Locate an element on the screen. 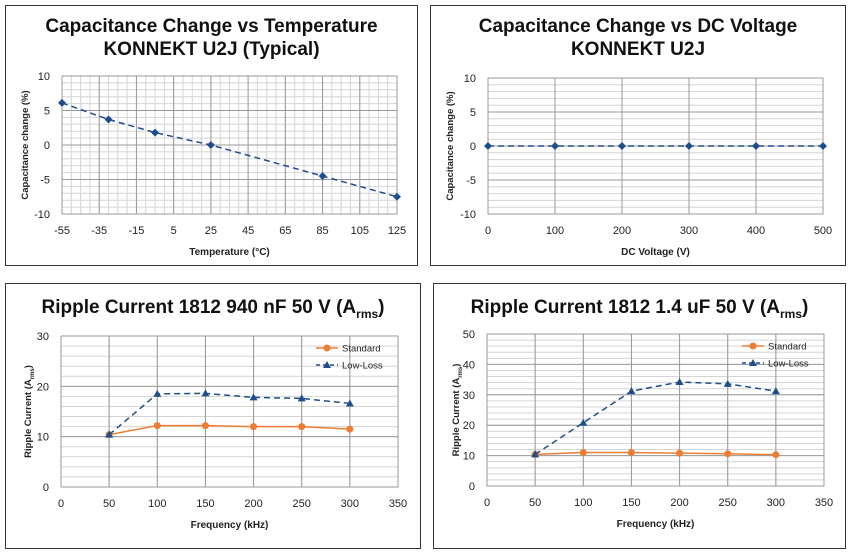  title-text: Ripple Current 1812 1.4 uF 50 V (A is located at coordinates (625, 307).